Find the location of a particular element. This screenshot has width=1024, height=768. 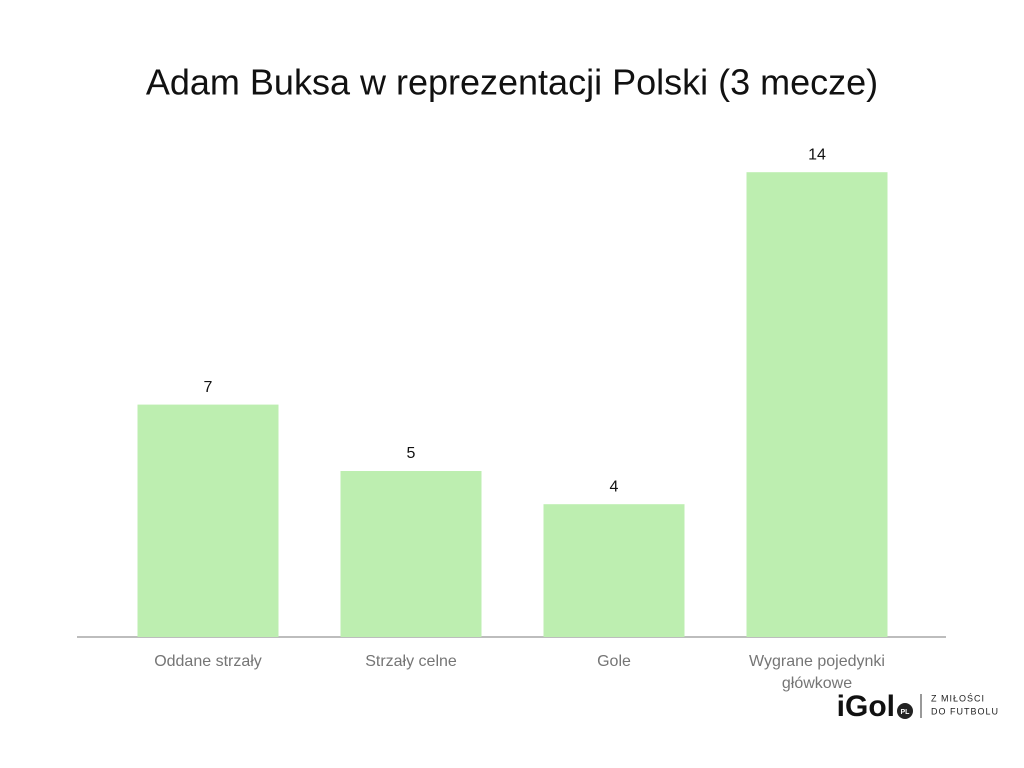

logo-tagline: DO FUTBOLU is located at coordinates (965, 711).